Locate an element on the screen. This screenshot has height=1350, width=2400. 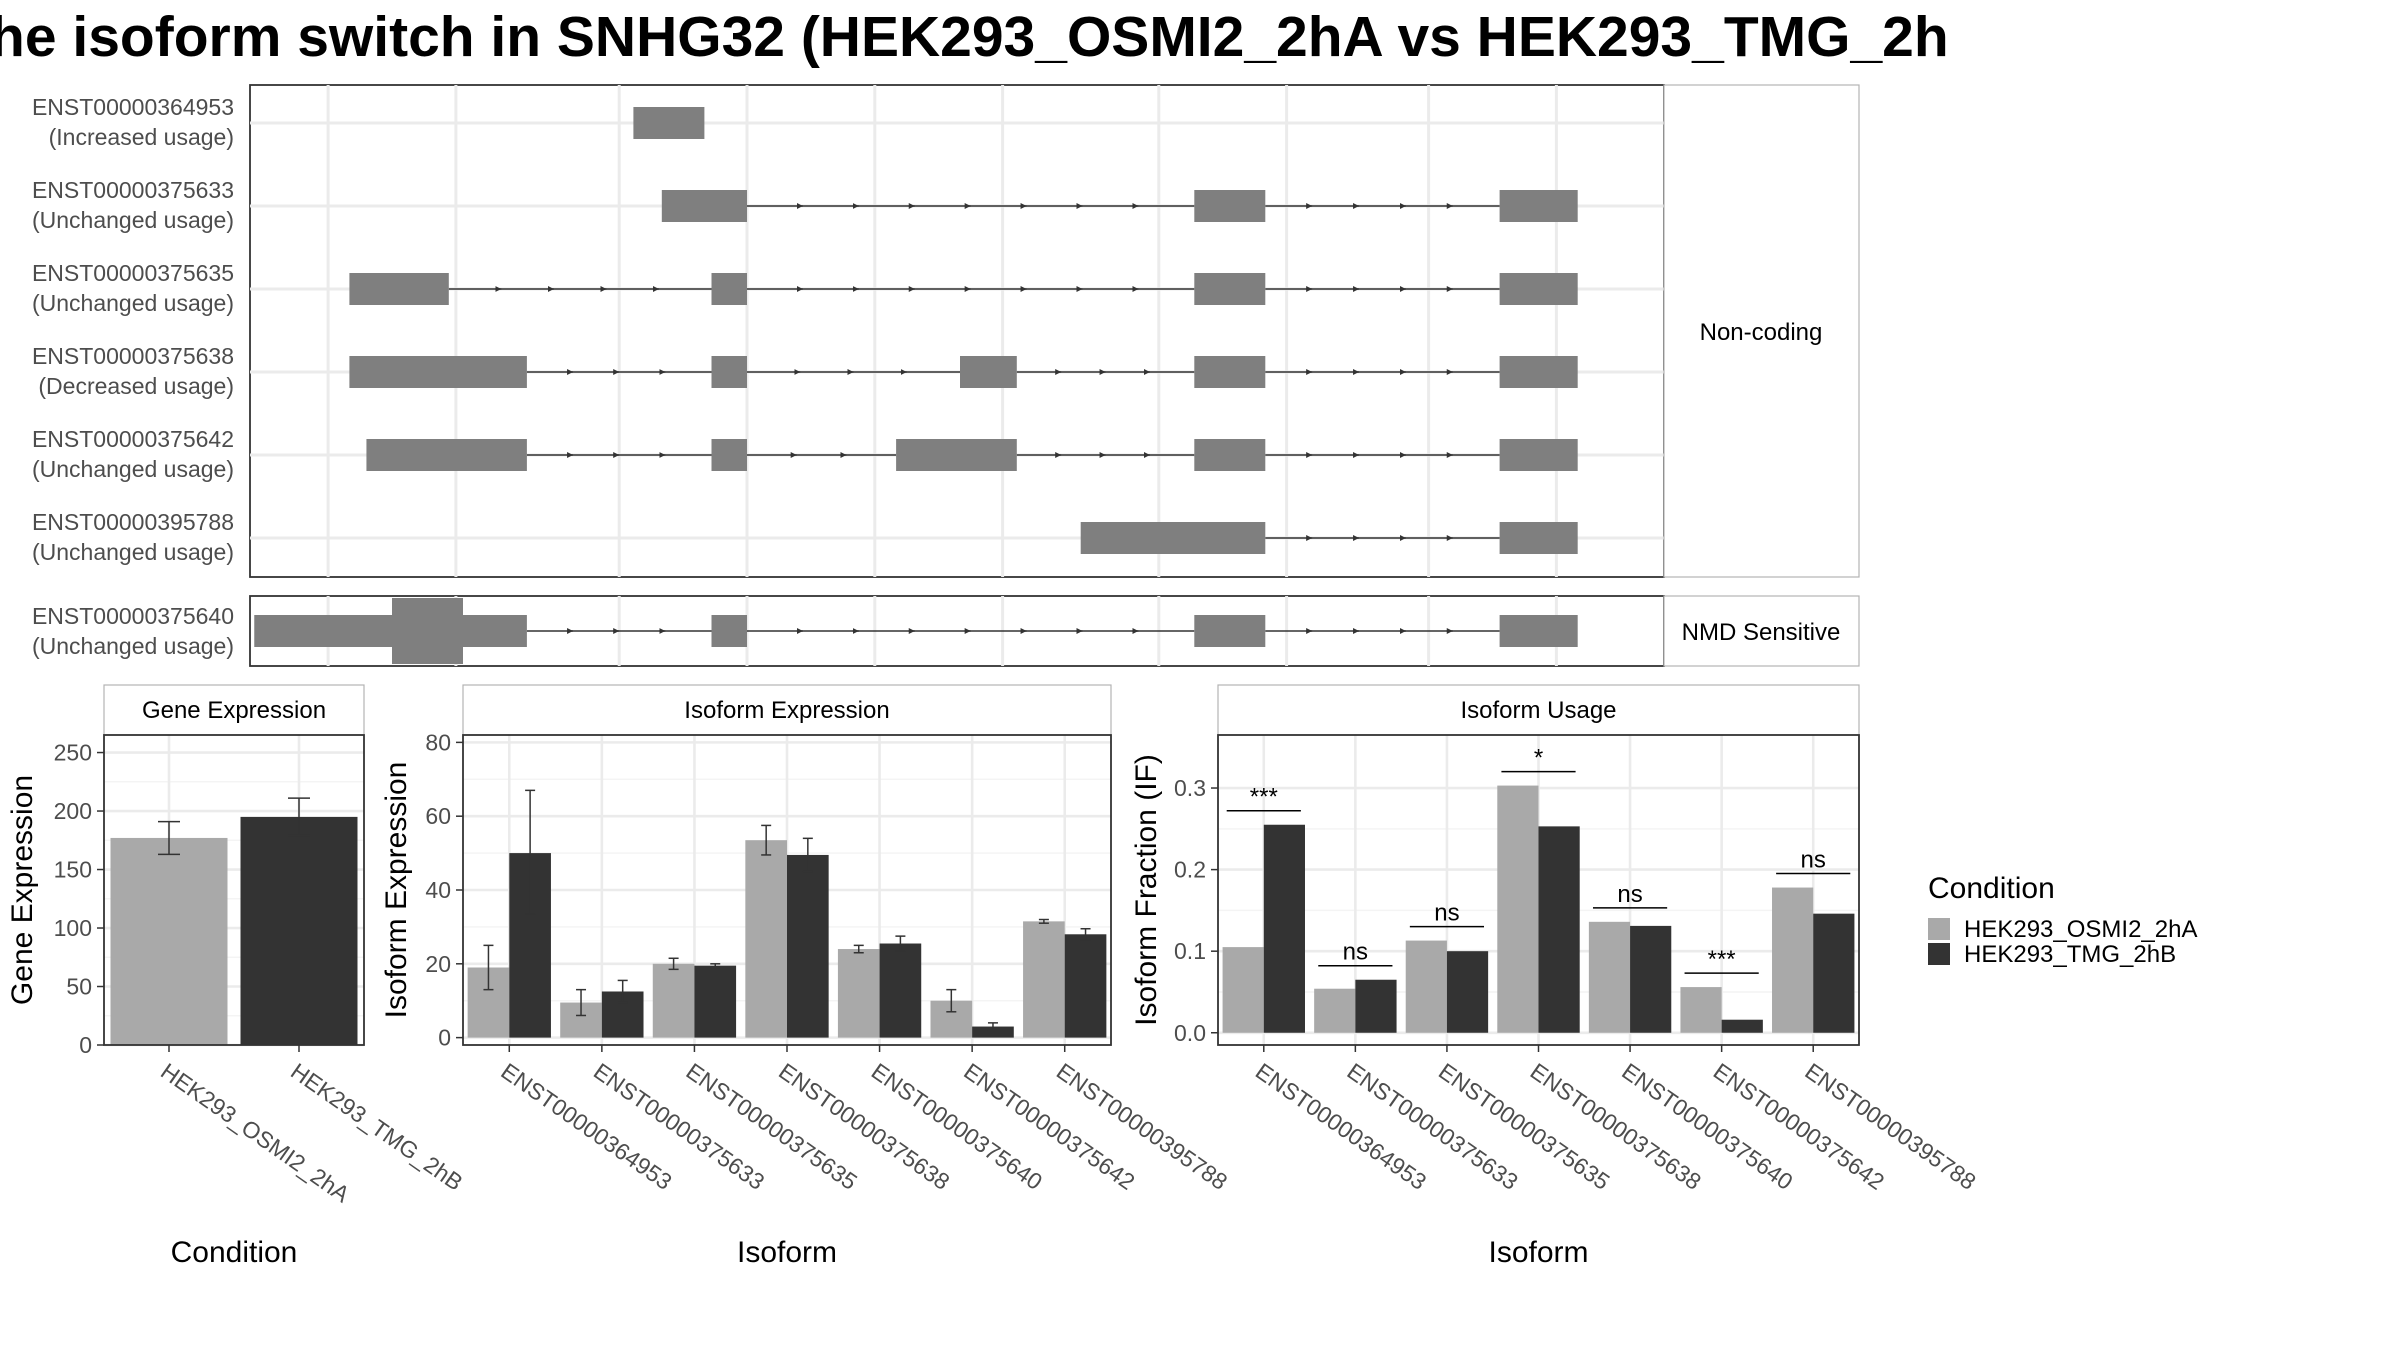
nmd-strip is located at coordinates (1761, 631).